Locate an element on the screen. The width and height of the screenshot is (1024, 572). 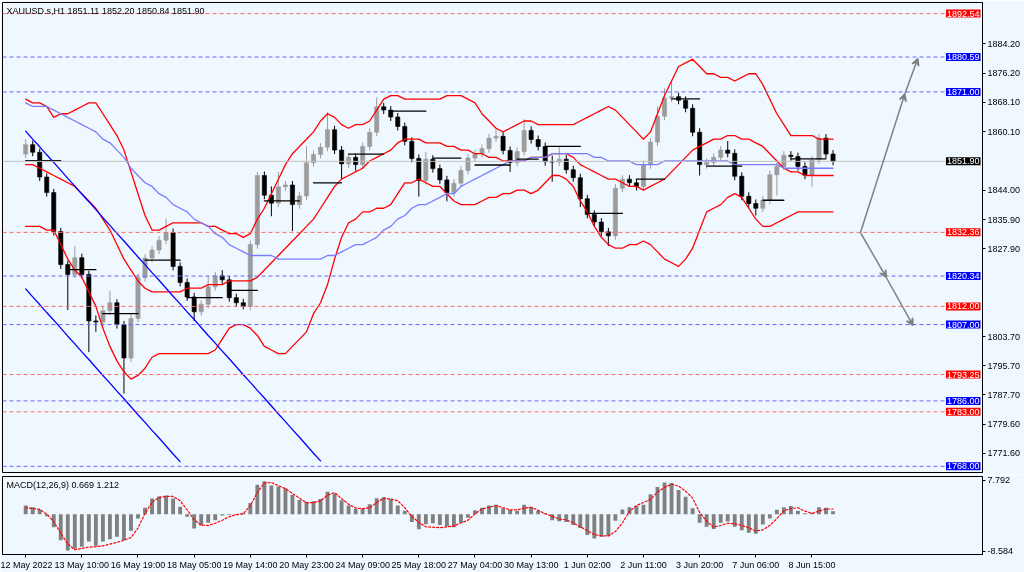
y-tick-label: 1844.00 is located at coordinates (1004, 190).